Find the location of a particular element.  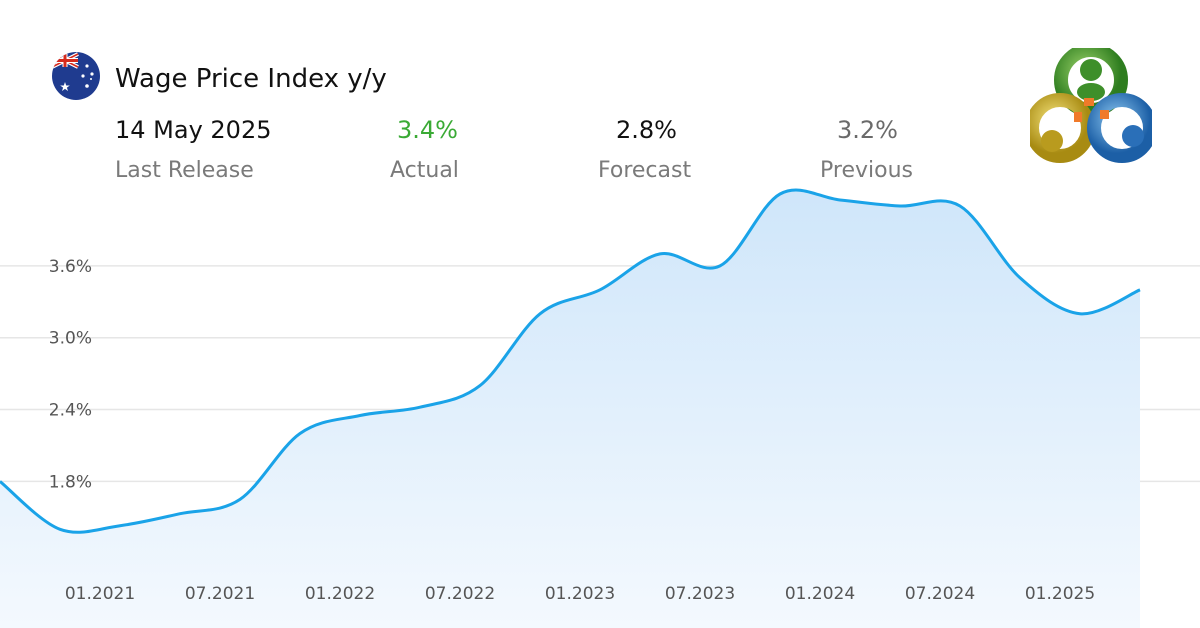

indicator-title: Wage Price Index y/y is located at coordinates (251, 79).